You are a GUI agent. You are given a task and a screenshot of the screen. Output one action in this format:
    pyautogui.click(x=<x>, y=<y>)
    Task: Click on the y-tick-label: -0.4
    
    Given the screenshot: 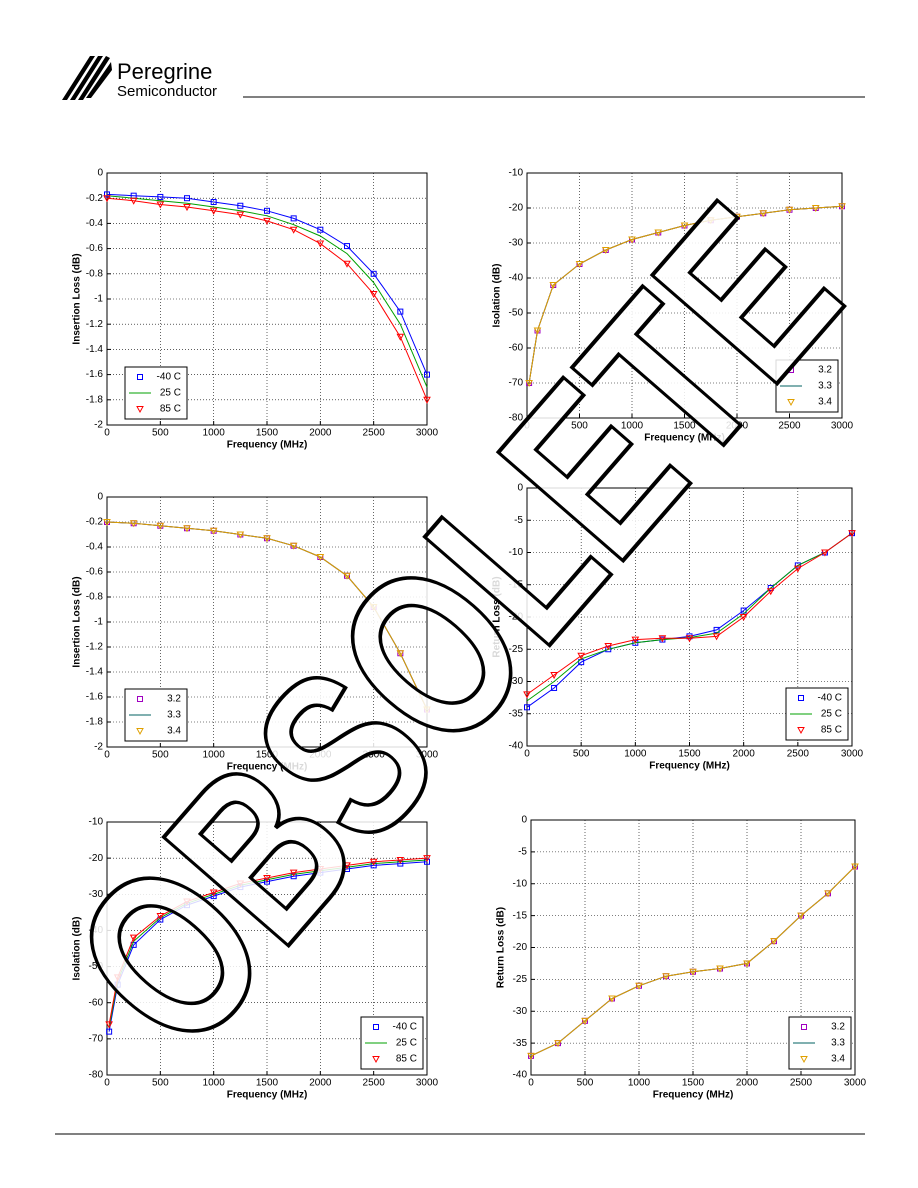 What is the action you would take?
    pyautogui.click(x=95, y=223)
    